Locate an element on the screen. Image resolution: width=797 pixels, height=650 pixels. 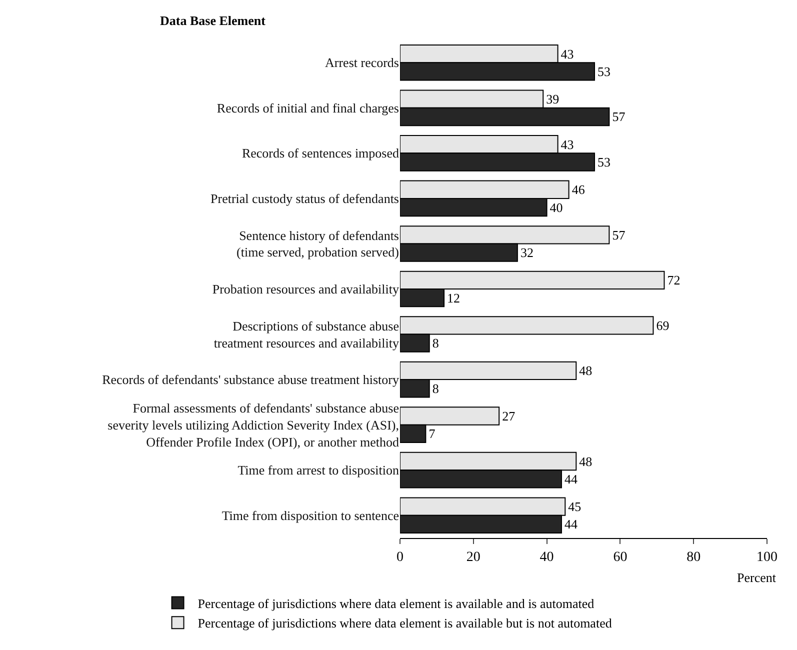
x-axis-title: Percent is located at coordinates (756, 577).